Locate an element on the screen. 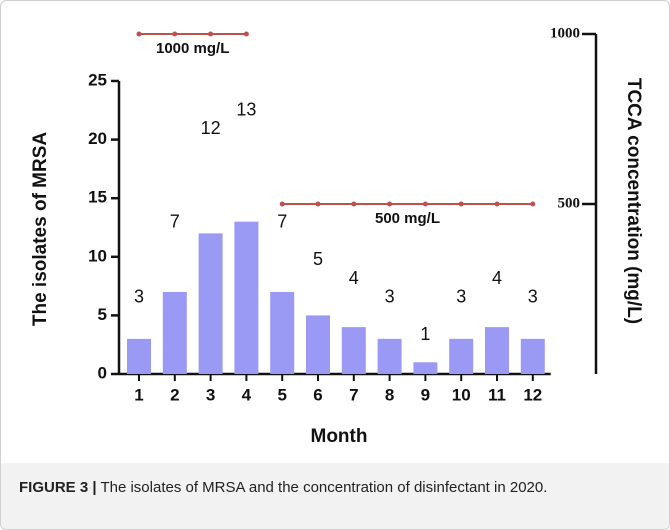  x-tick-label: 1 is located at coordinates (138, 394).